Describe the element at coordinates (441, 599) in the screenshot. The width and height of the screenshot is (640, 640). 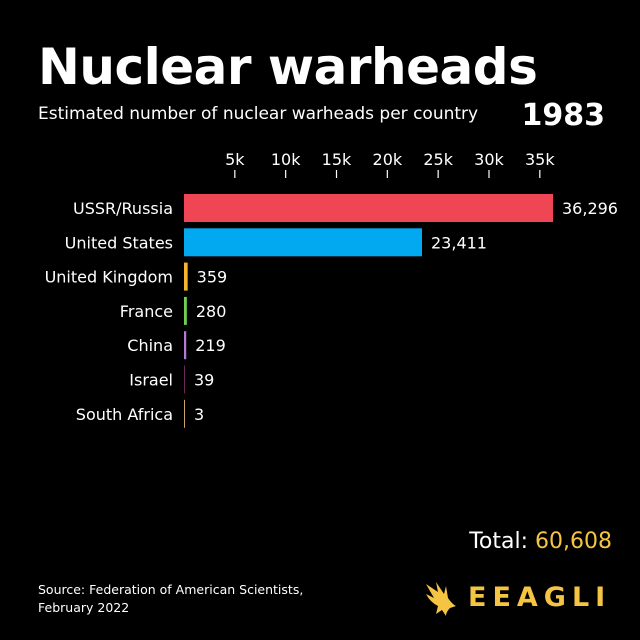
I see `eagle-icon` at that location.